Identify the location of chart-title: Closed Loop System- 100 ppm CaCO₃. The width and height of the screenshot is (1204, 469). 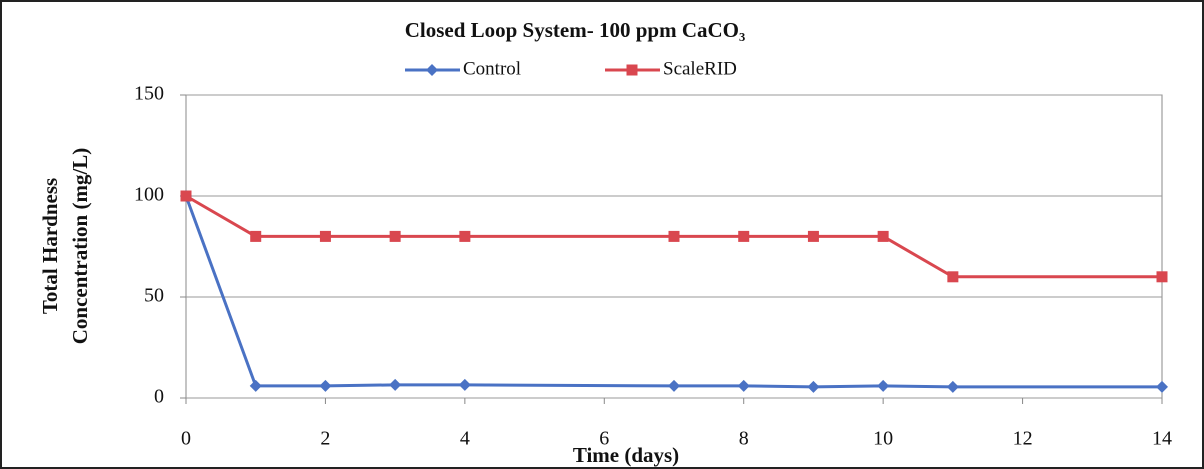
(575, 30).